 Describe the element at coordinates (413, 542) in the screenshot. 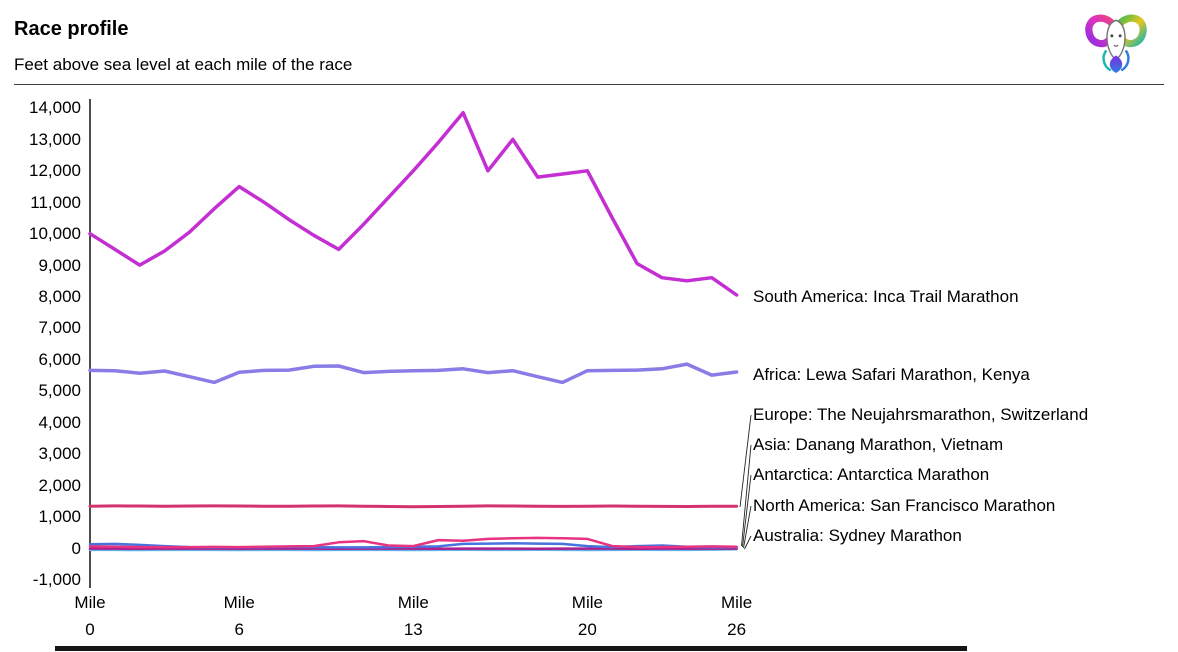

I see `line-north-america` at that location.